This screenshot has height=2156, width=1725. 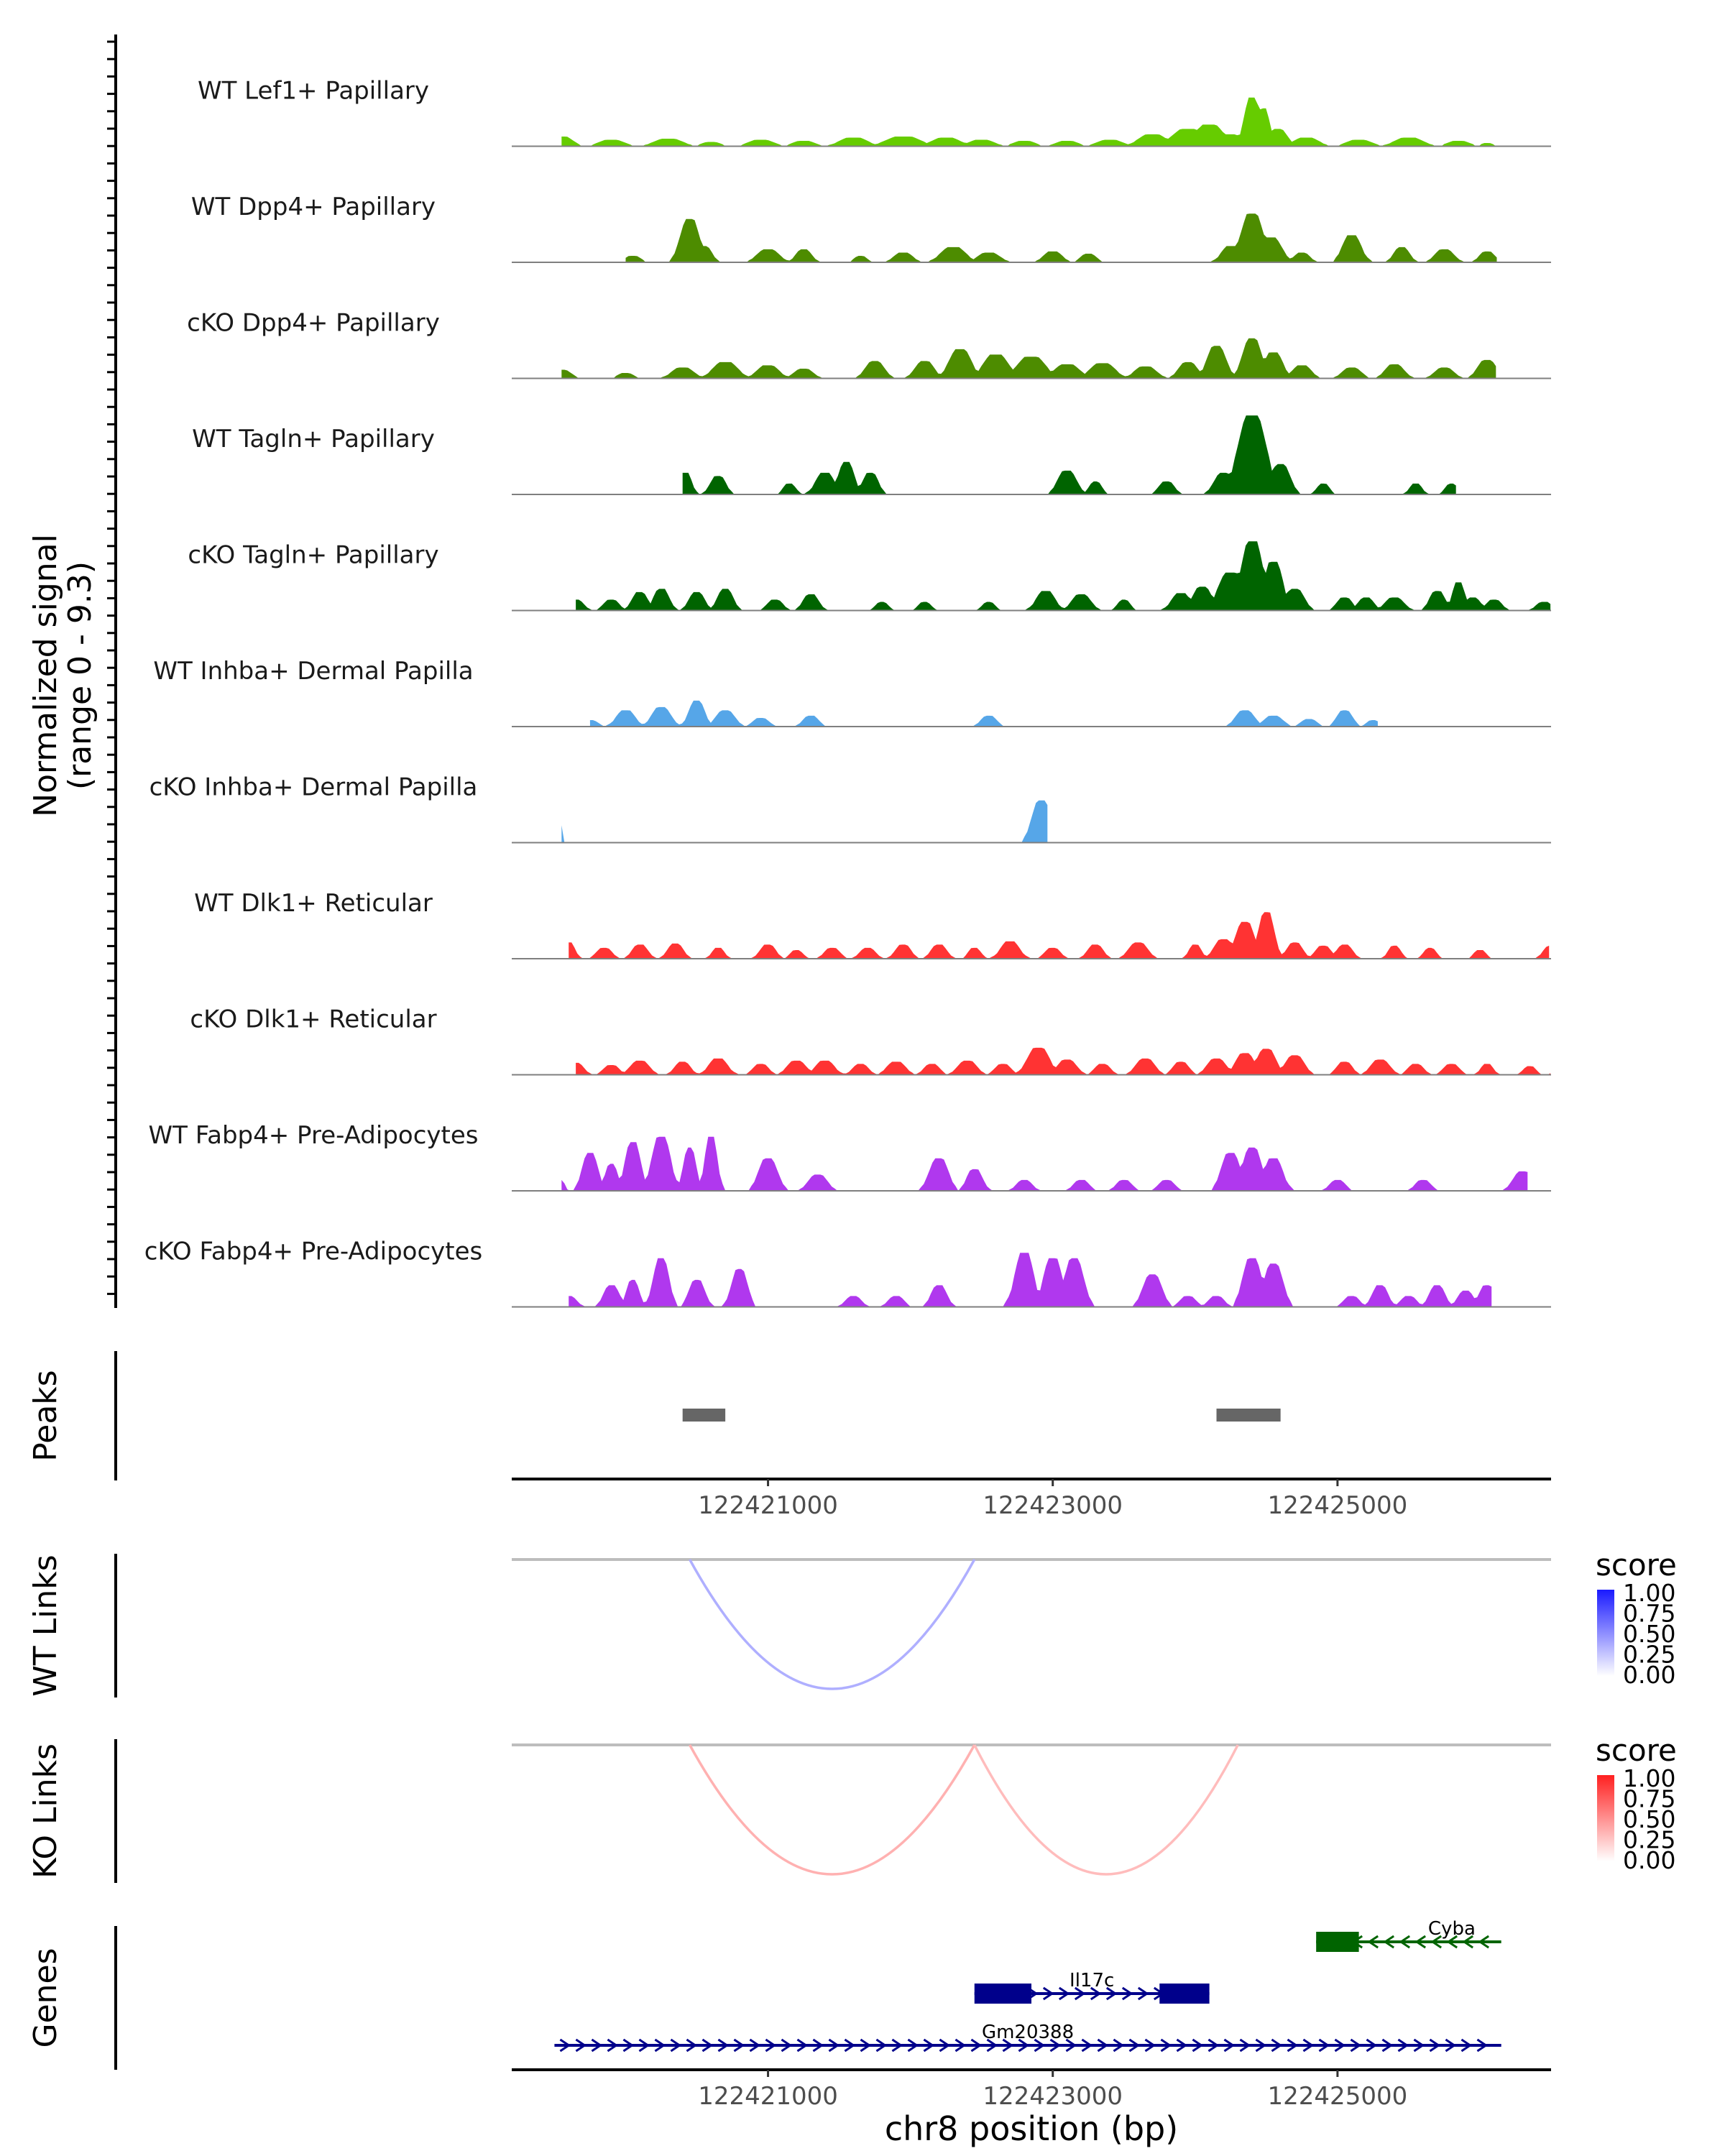 I want to click on track-label: WT Lef1+ Papillary, so click(x=313, y=91).